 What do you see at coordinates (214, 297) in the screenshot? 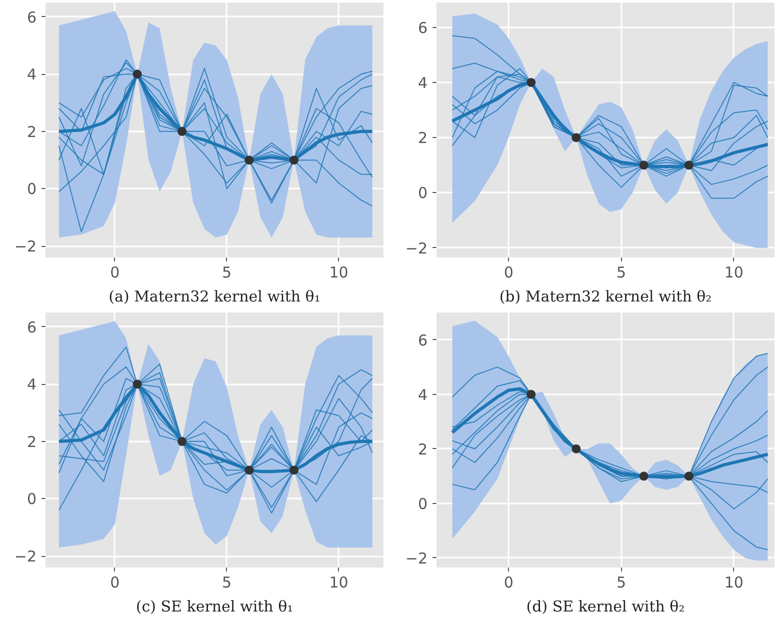
I see `text: (a) Matern32 kernel with θ₁` at bounding box center [214, 297].